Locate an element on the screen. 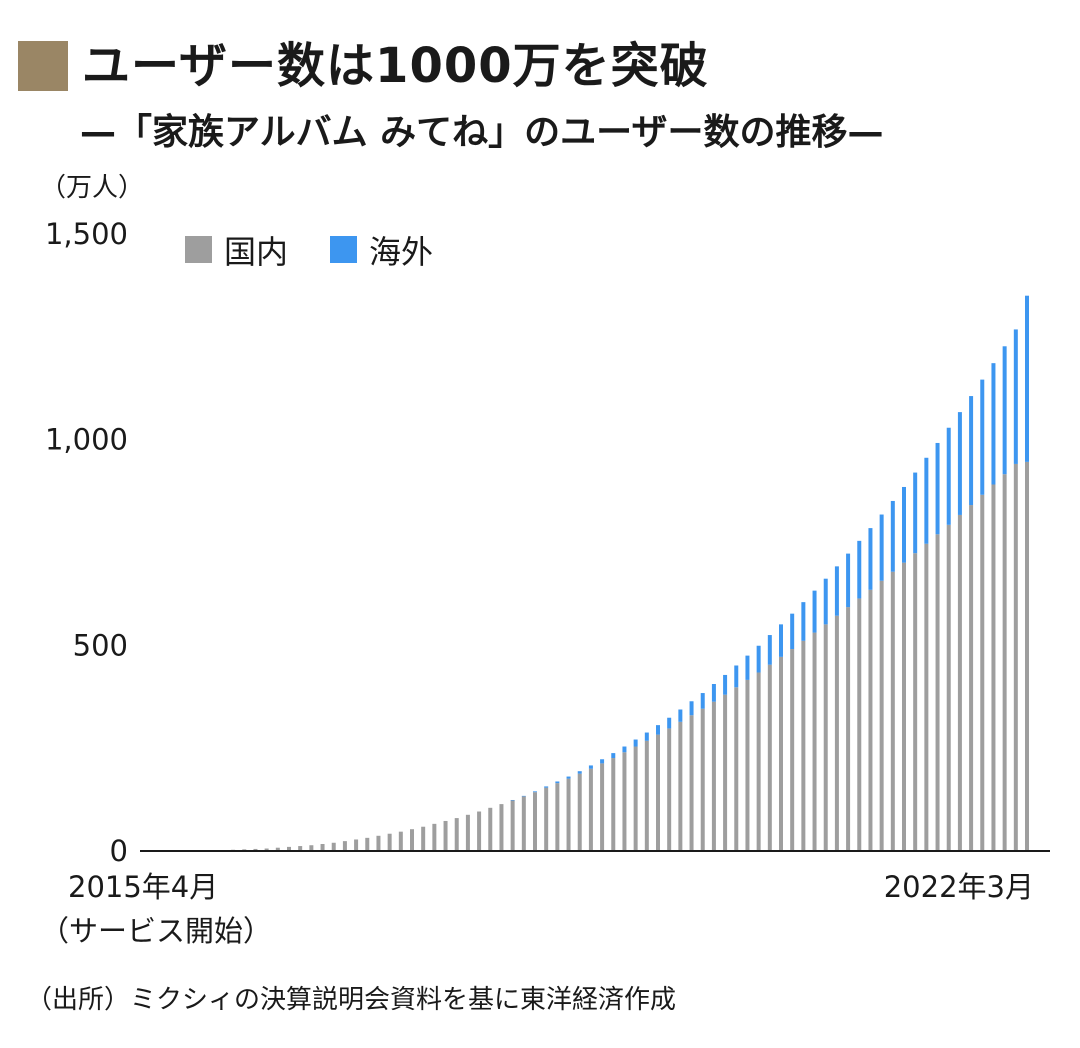  chart-title-block: ユーザー数は1000万を突破 is located at coordinates (363, 66).